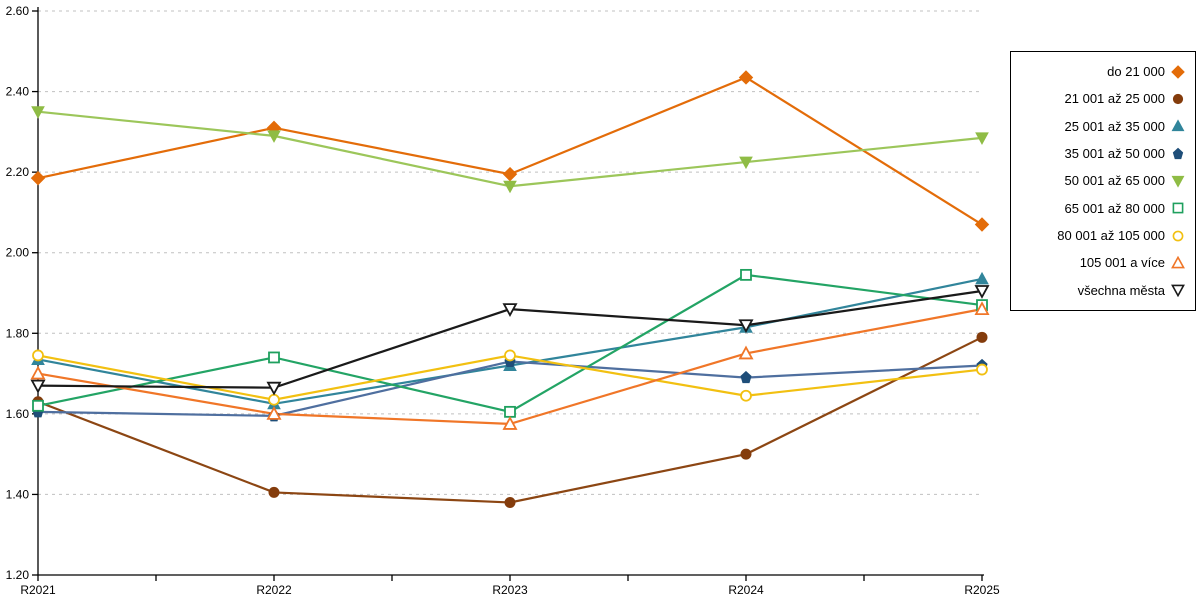 This screenshot has height=600, width=1200. I want to click on legend-item: 35 001 až 50 000, so click(1101, 154).